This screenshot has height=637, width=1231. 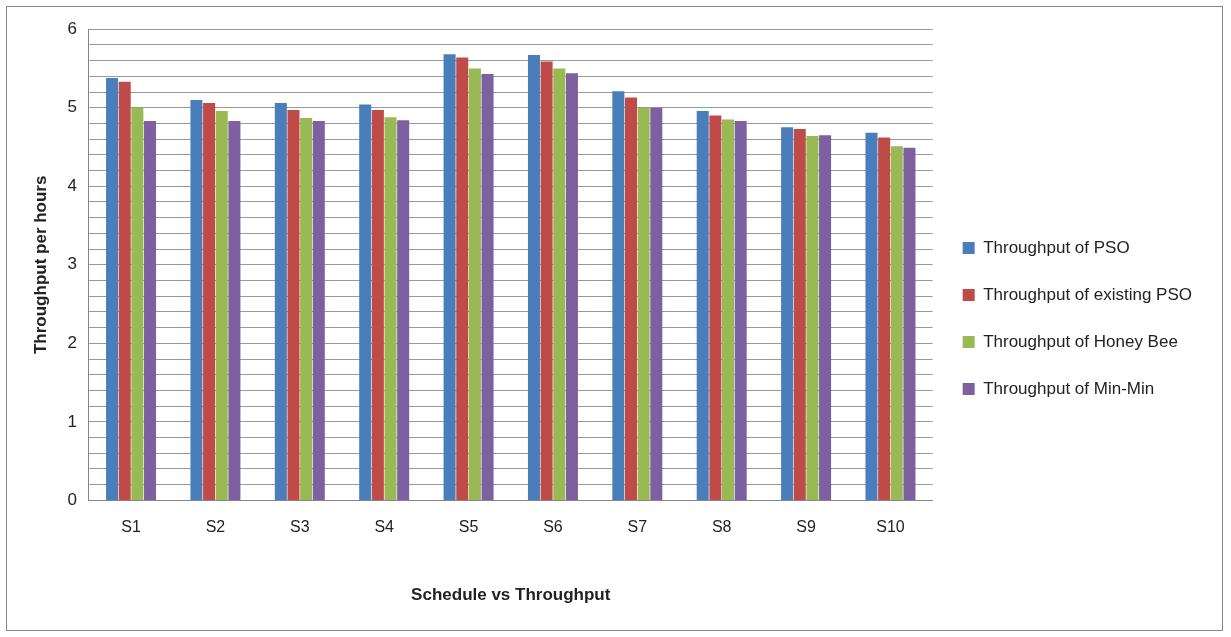 What do you see at coordinates (72, 107) in the screenshot?
I see `y-tick-label: 5` at bounding box center [72, 107].